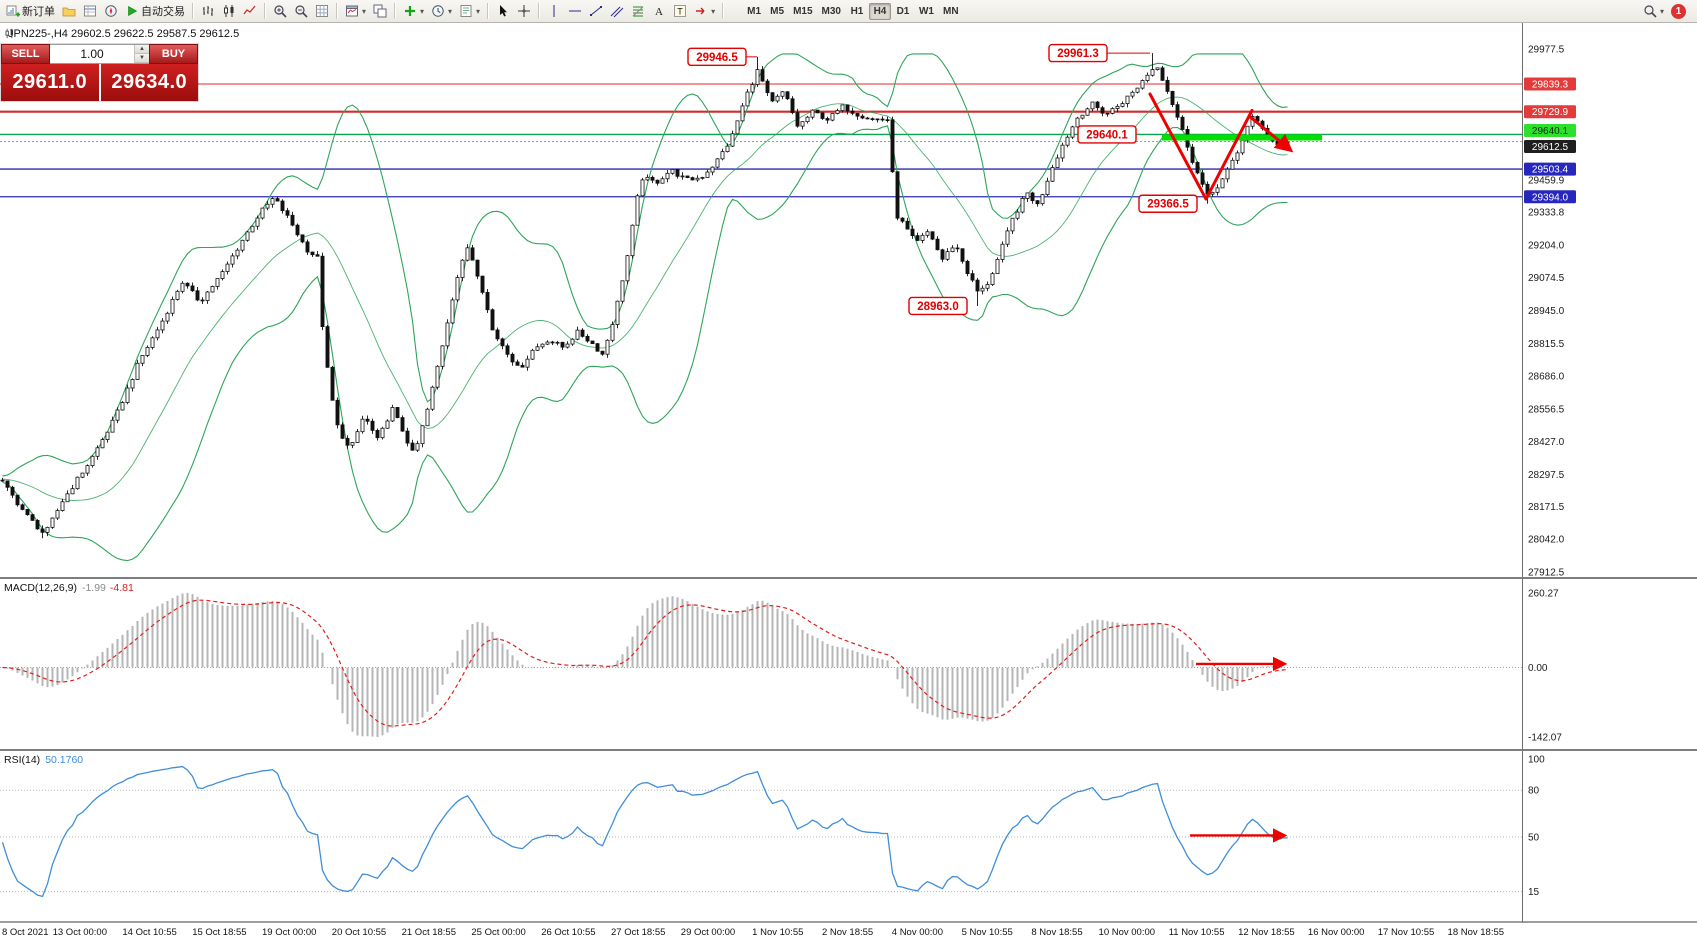  I want to click on timeframe-h1-button: H1, so click(857, 11).